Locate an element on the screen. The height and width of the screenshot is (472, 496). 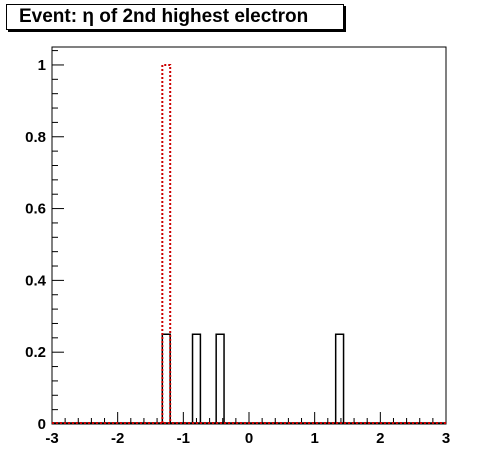
x-tick-label: 1 is located at coordinates (314, 438).